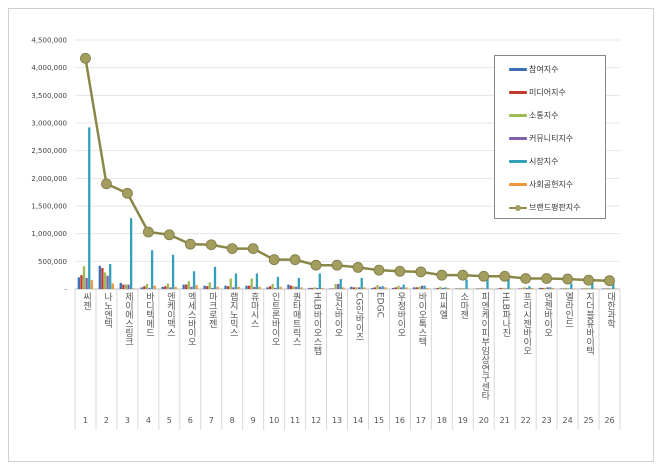  Describe the element at coordinates (148, 420) in the screenshot. I see `rank-label: 4` at that location.